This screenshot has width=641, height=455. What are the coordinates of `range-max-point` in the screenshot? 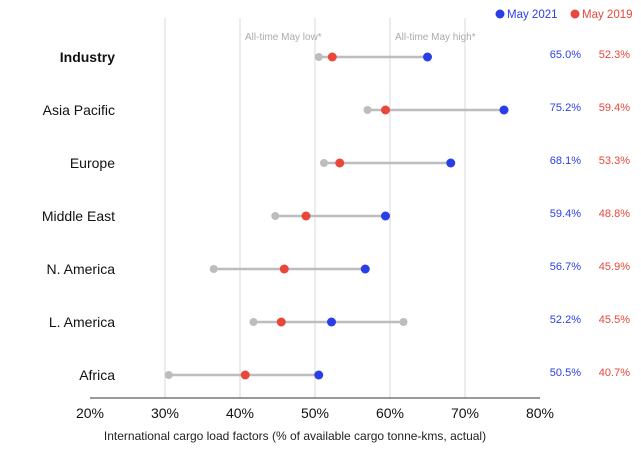 It's located at (403, 322).